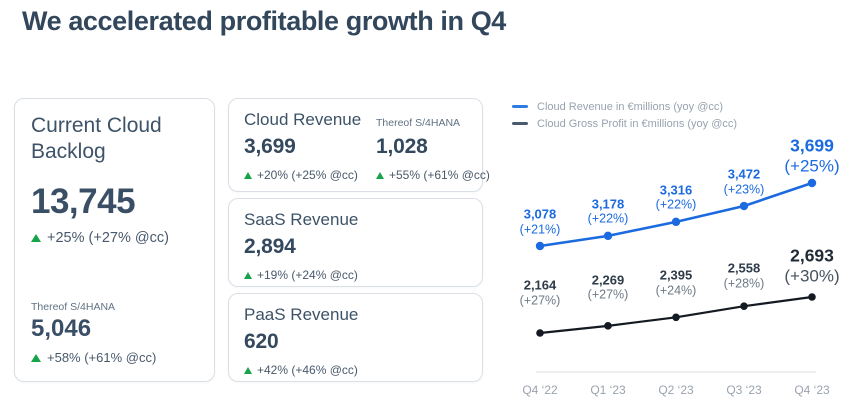 The image size is (865, 411). What do you see at coordinates (355, 337) in the screenshot?
I see `paas-revenue-card: PaaS Revenue 620 +42% (+46% @cc)` at bounding box center [355, 337].